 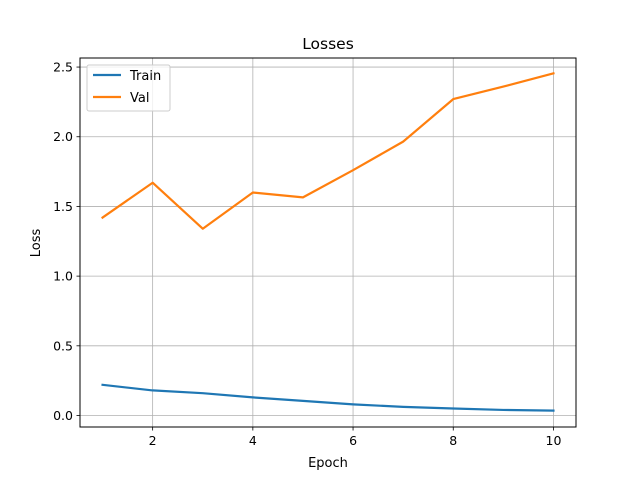 I want to click on legend-label-val: Val, so click(x=139, y=98).